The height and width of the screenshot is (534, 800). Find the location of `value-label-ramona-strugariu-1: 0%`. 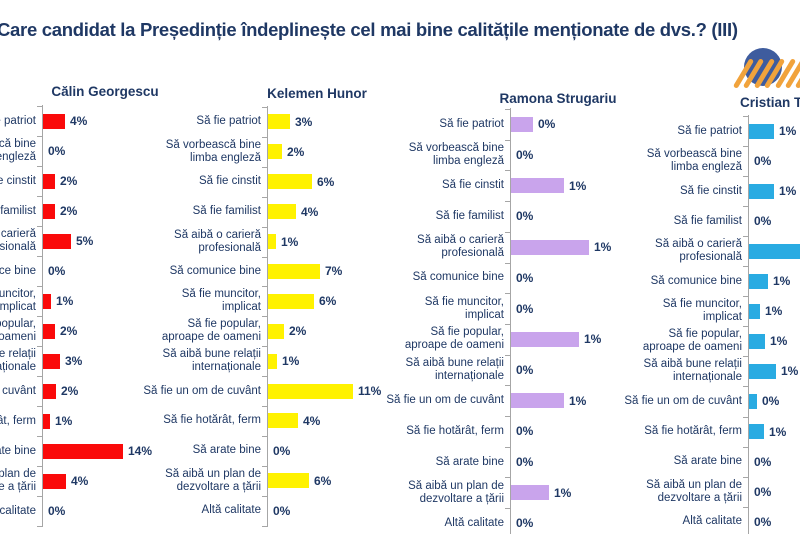

value-label-ramona-strugariu-1: 0% is located at coordinates (547, 124).